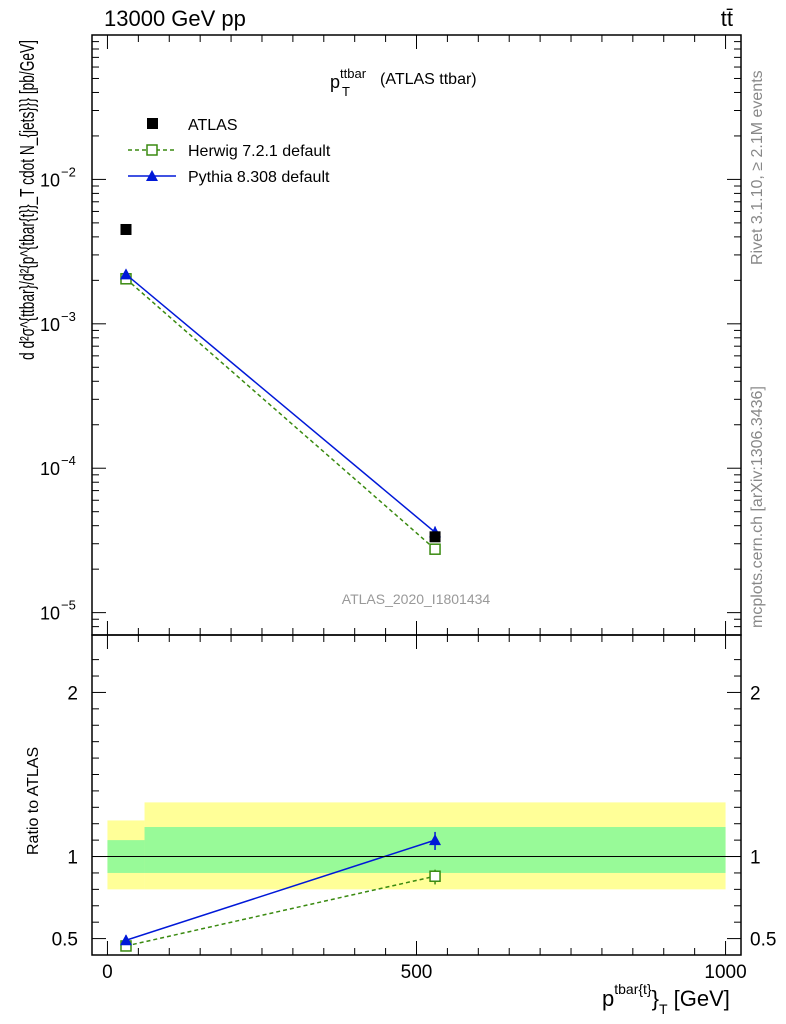 The height and width of the screenshot is (1024, 786). I want to click on xlabel-sub: T, so click(663, 1009).